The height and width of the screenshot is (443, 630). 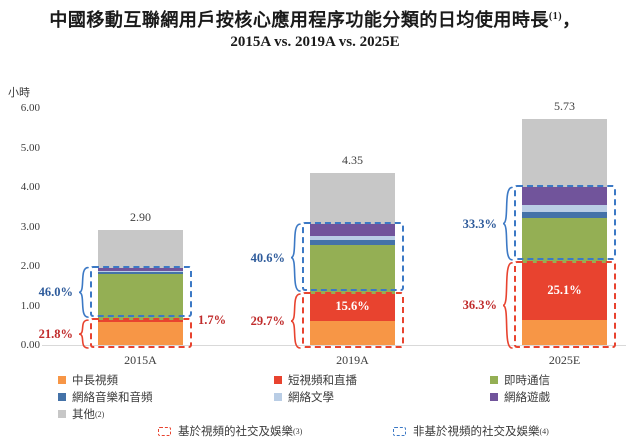 I want to click on bar-segment-2025E-online_music_audio, so click(x=564, y=215).